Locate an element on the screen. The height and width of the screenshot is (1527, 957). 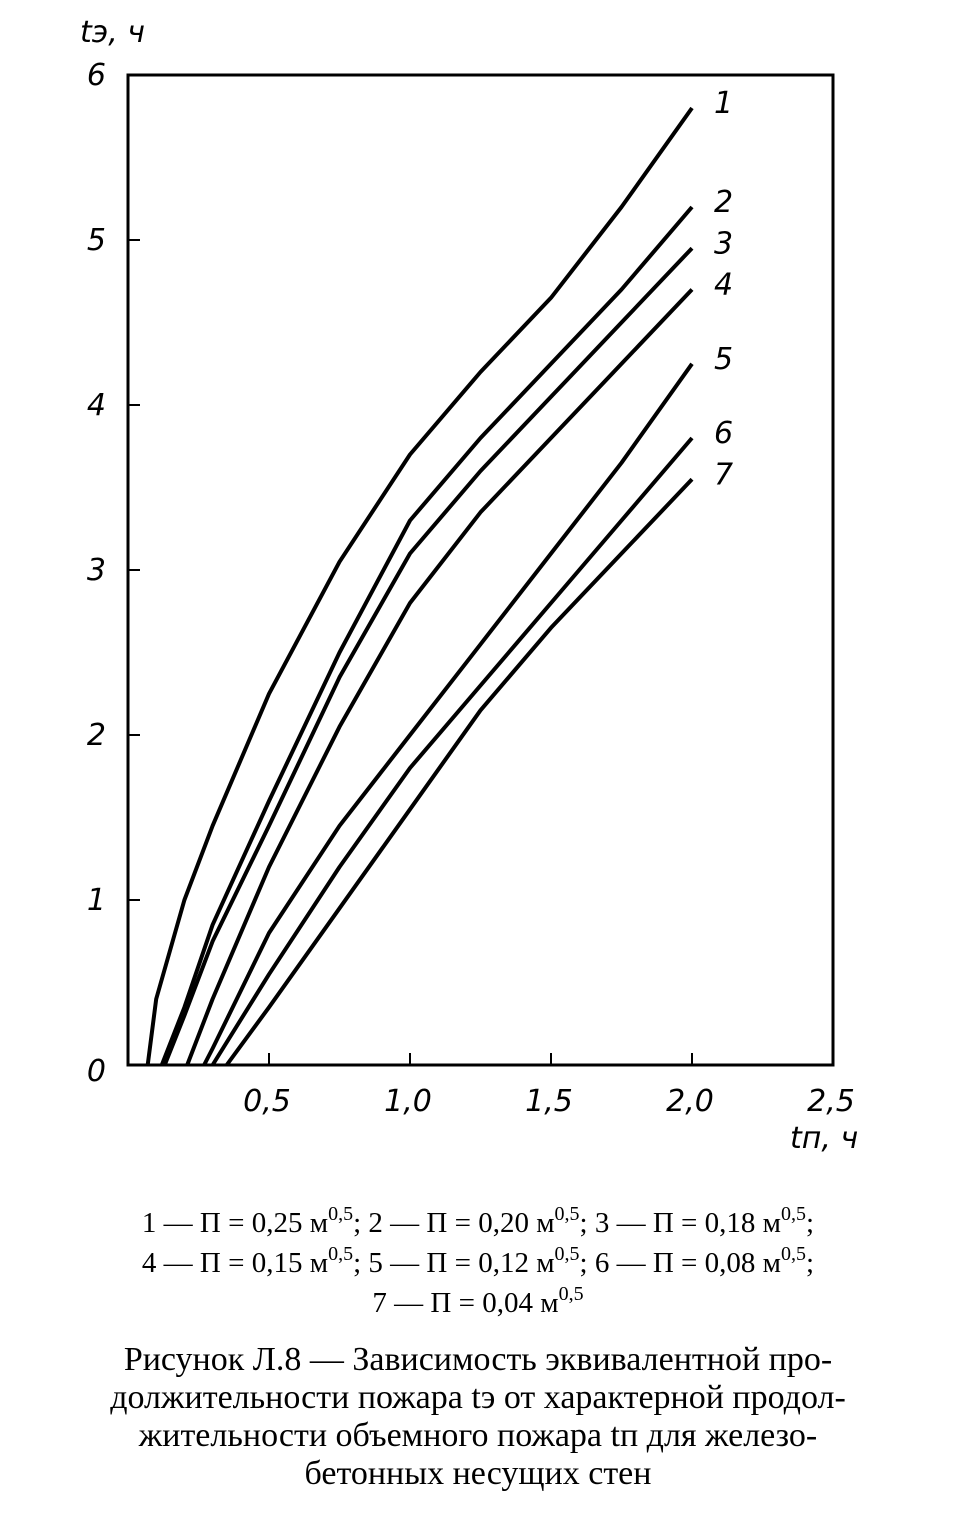
legend-entry: 2 — П = 0,20 м is located at coordinates (461, 1223).